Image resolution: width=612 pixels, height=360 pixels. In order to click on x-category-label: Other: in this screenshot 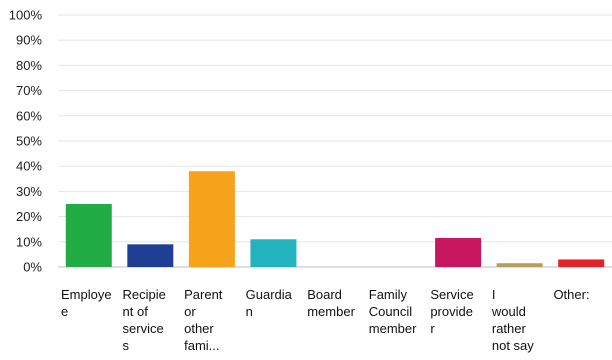, I will do `click(582, 294)`.